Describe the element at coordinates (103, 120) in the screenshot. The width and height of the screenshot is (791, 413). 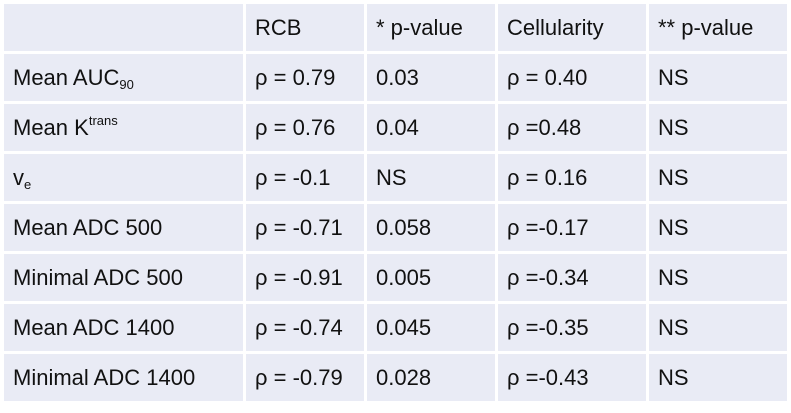
I see `row-label-superscript: trans` at that location.